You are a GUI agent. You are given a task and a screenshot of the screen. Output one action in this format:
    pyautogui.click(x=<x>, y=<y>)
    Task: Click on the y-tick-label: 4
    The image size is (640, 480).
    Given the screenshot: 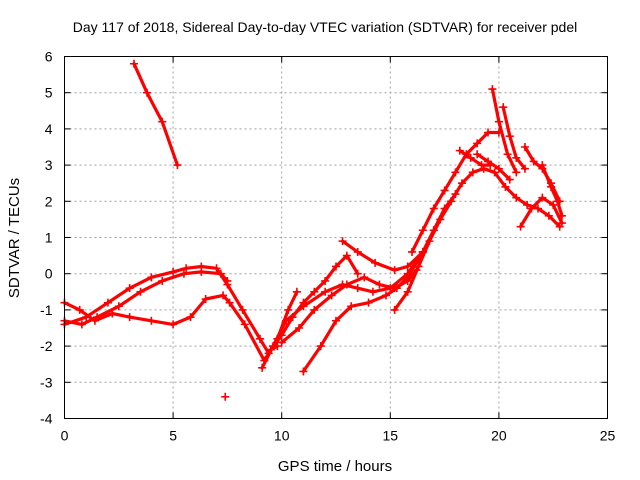 What is the action you would take?
    pyautogui.click(x=49, y=129)
    